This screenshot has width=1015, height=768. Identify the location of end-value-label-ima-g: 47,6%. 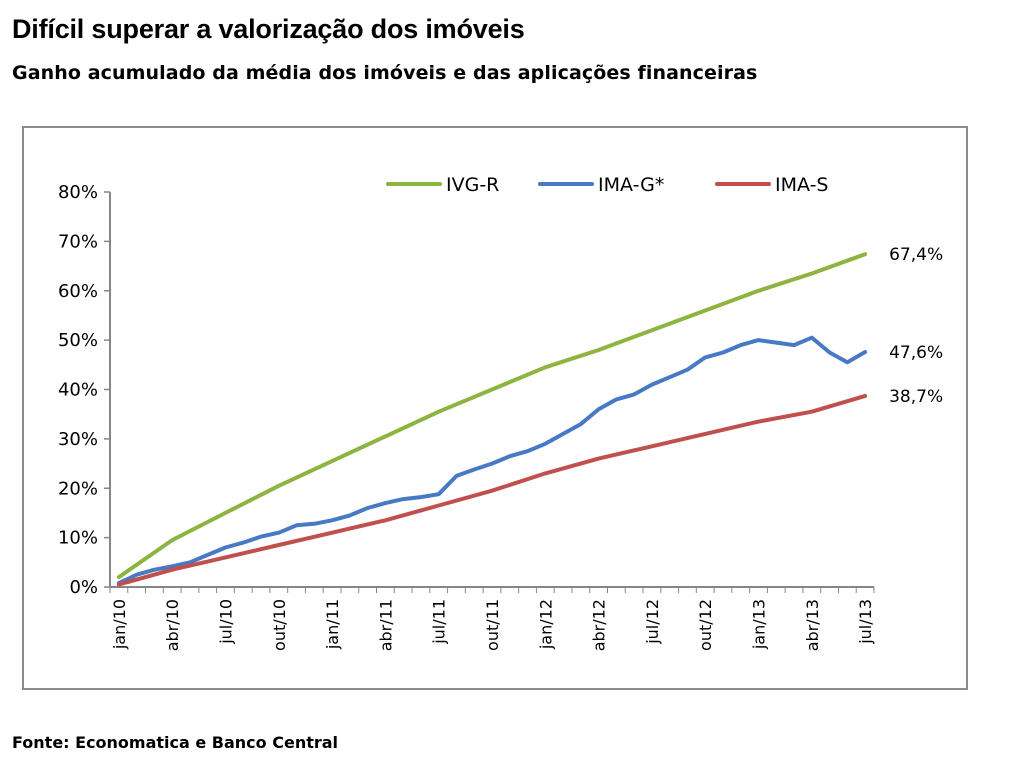
(916, 353).